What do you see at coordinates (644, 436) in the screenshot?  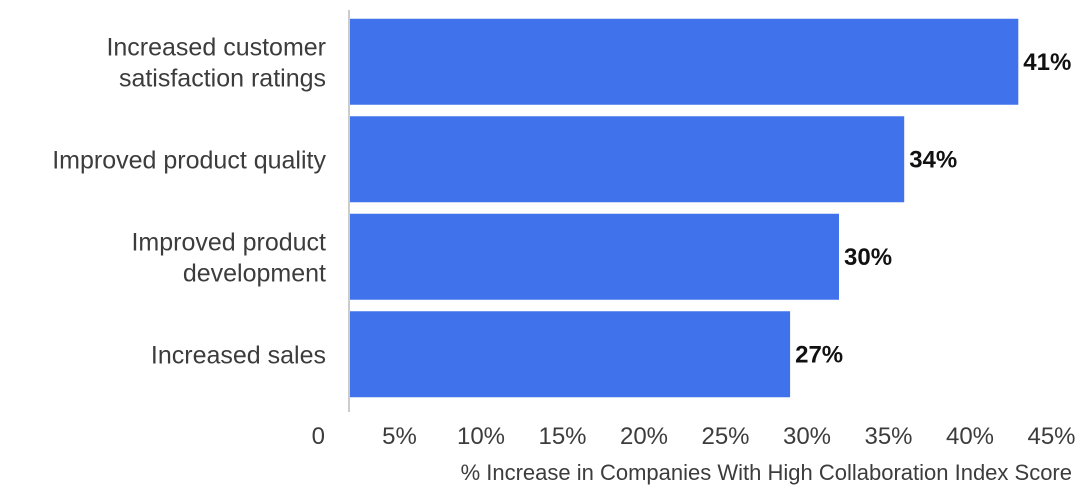 I see `x-tick-label-5: 20%` at bounding box center [644, 436].